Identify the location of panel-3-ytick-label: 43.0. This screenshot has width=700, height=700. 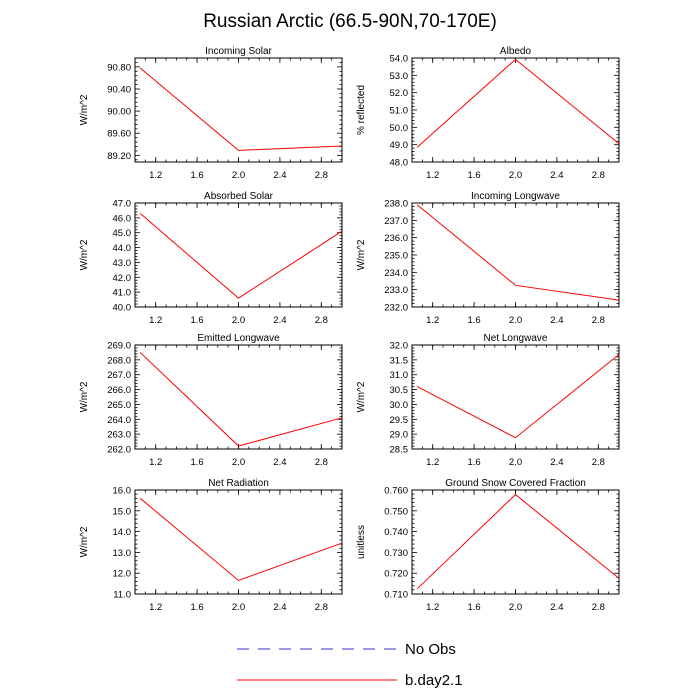
(122, 263).